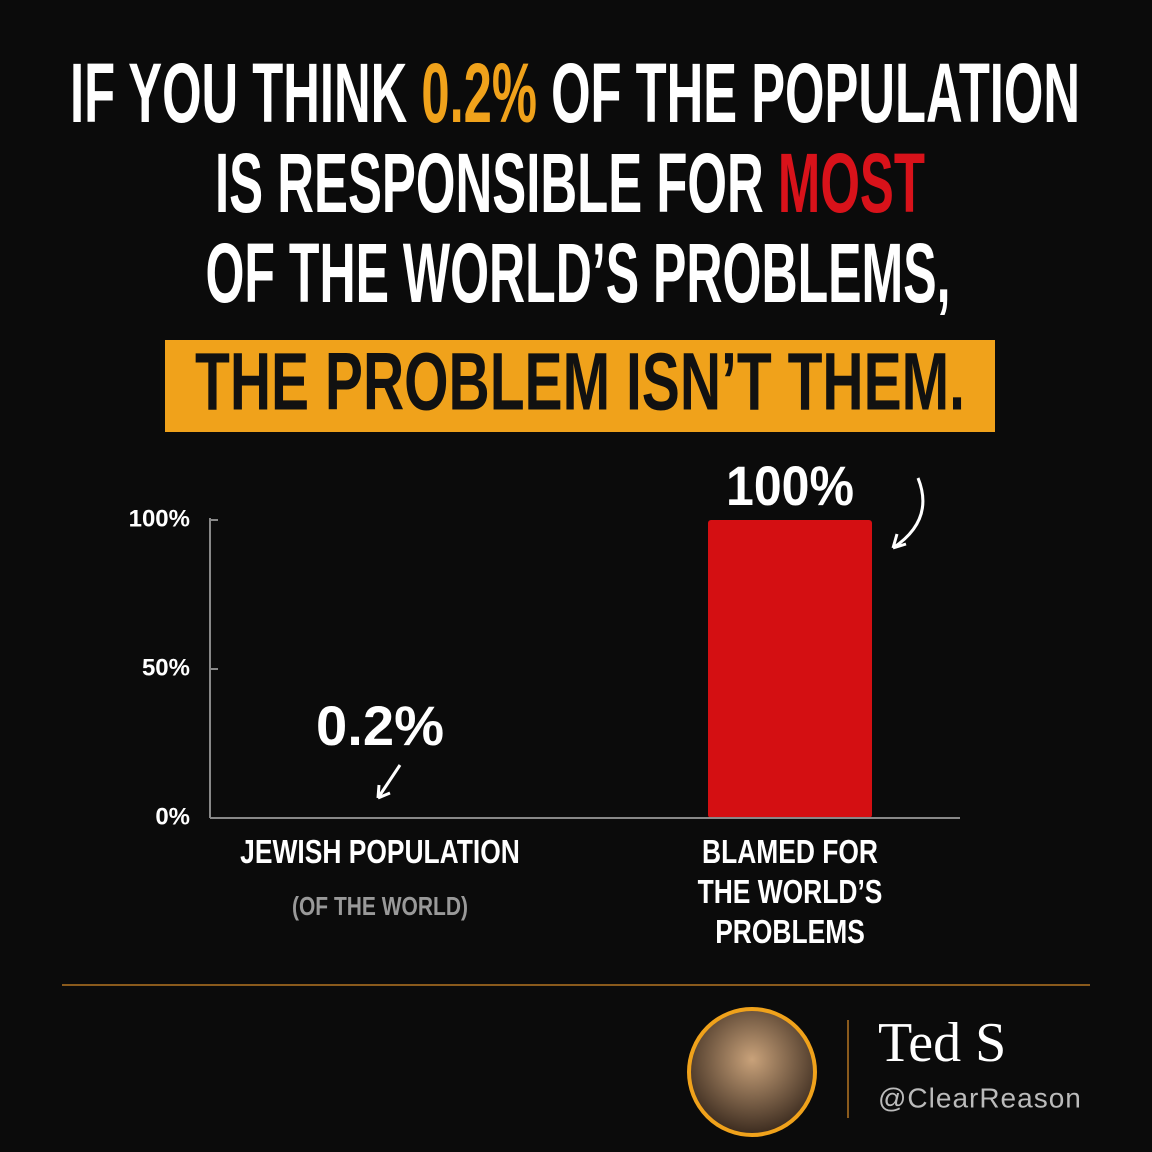  What do you see at coordinates (752, 1072) in the screenshot?
I see `avatar` at bounding box center [752, 1072].